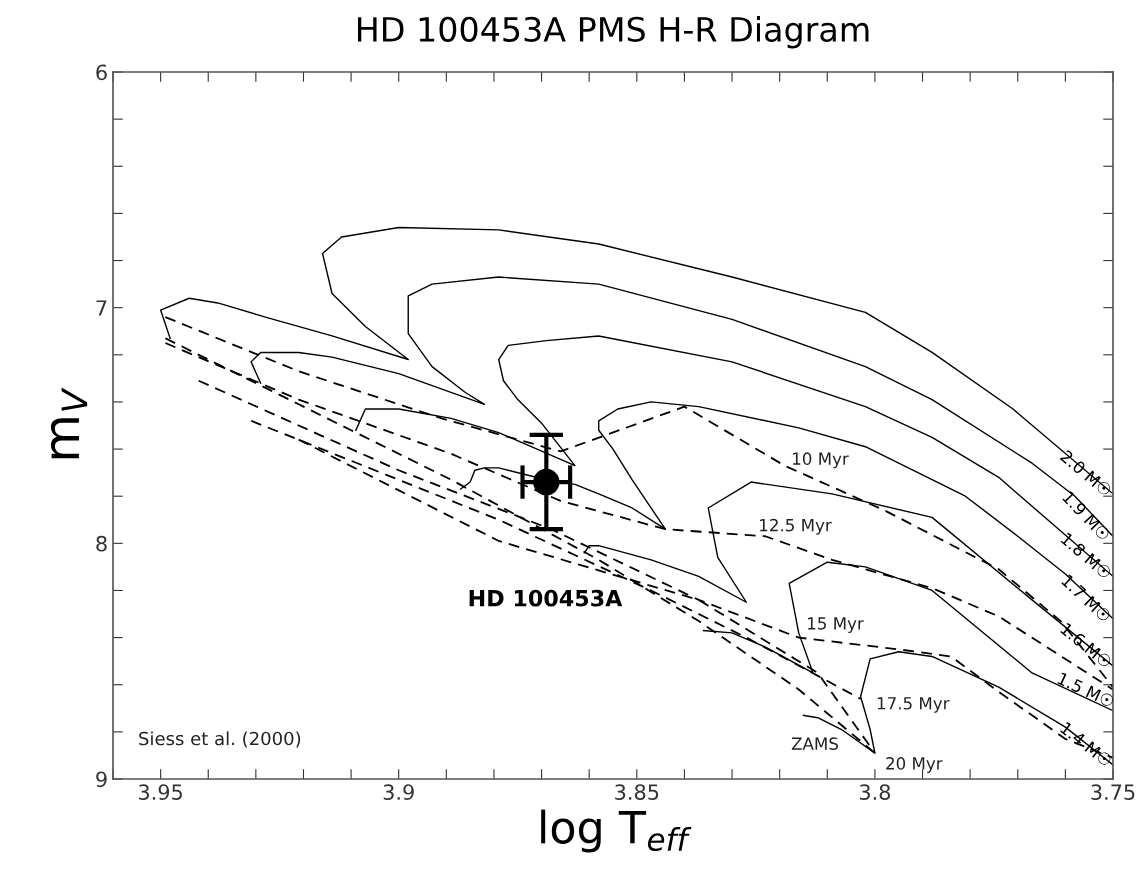  What do you see at coordinates (101, 308) in the screenshot?
I see `y-tick-label: 7` at bounding box center [101, 308].